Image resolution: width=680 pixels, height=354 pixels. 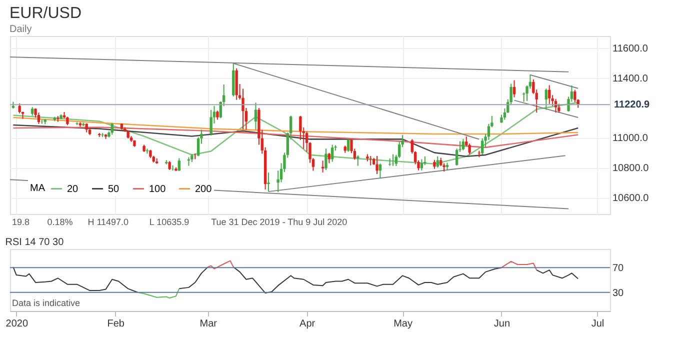 I want to click on legend-label: 50, so click(x=114, y=189).